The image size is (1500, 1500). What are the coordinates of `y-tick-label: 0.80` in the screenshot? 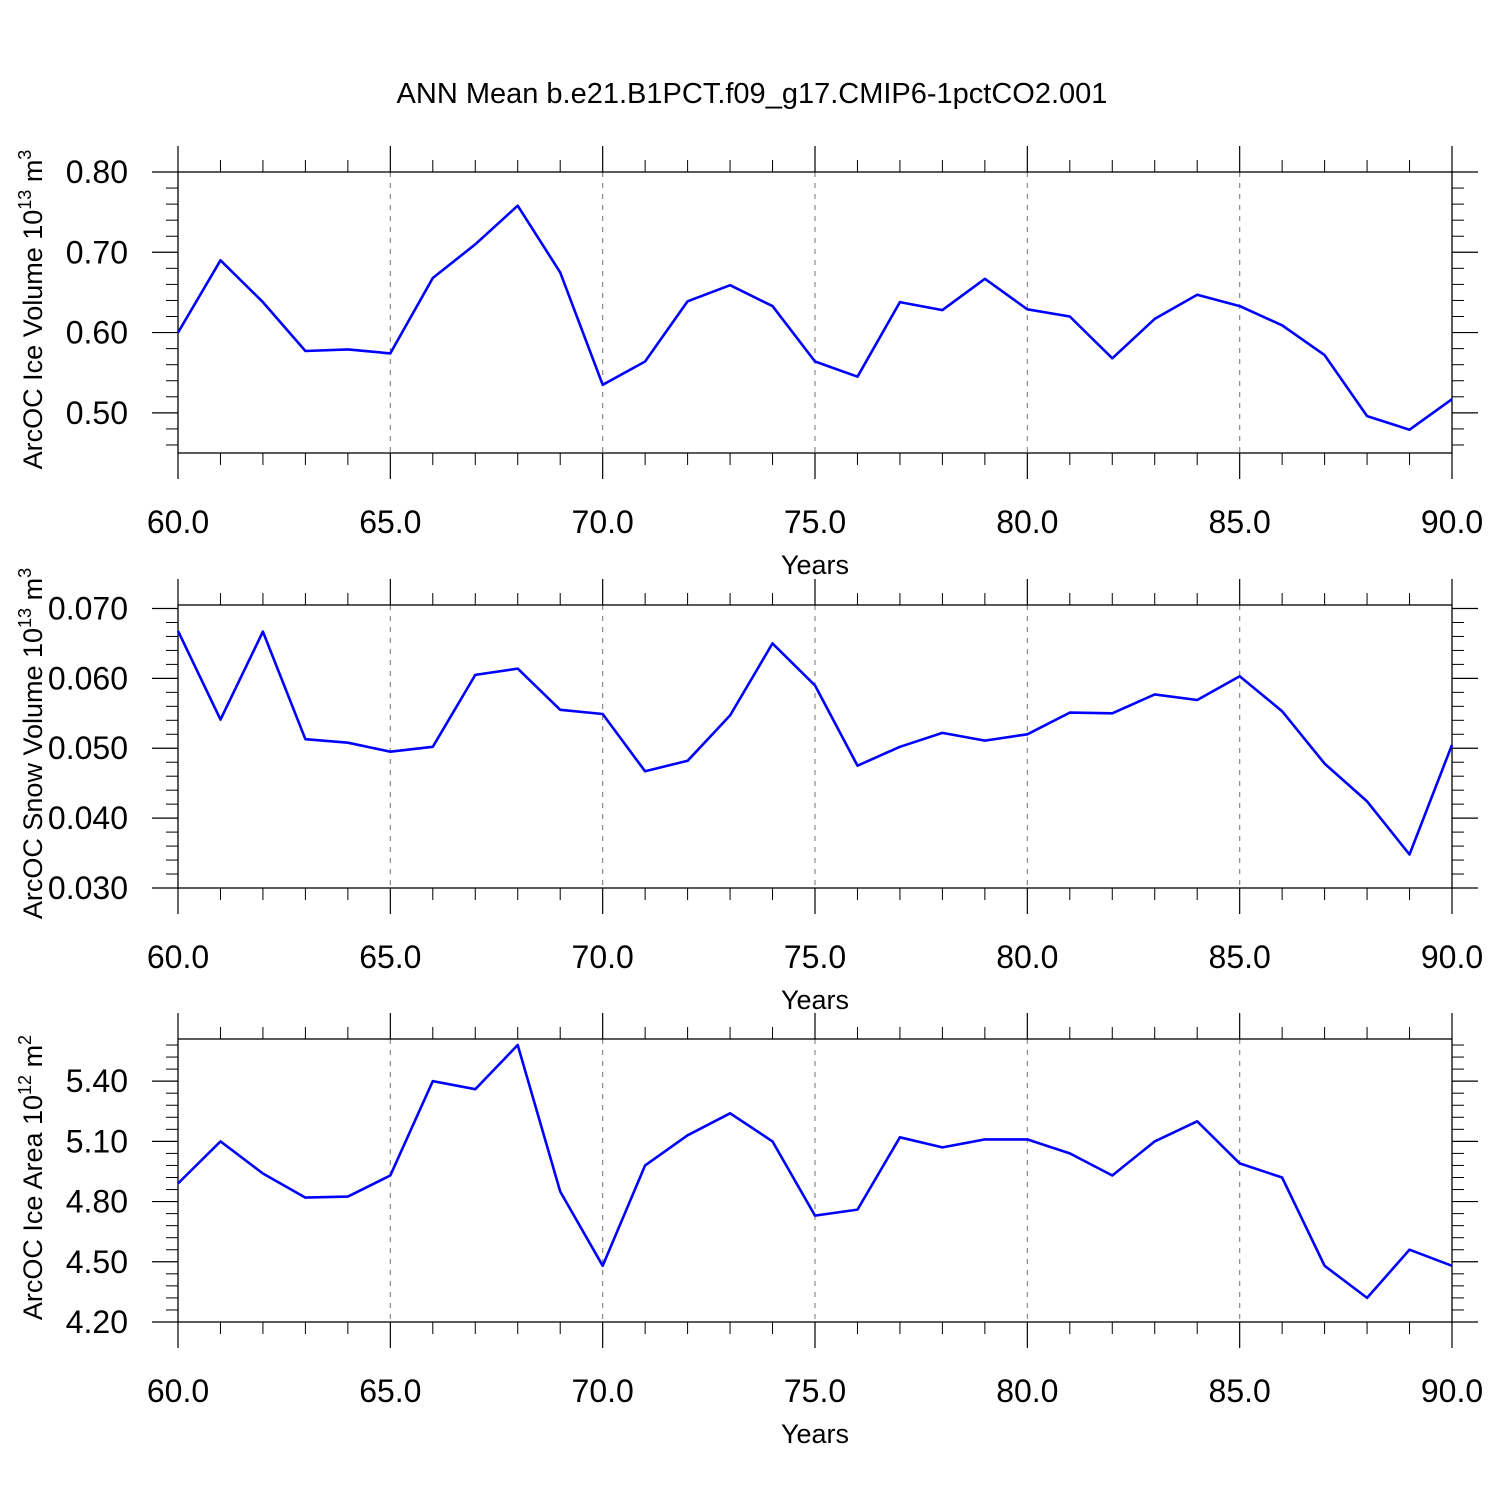 It's located at (97, 172).